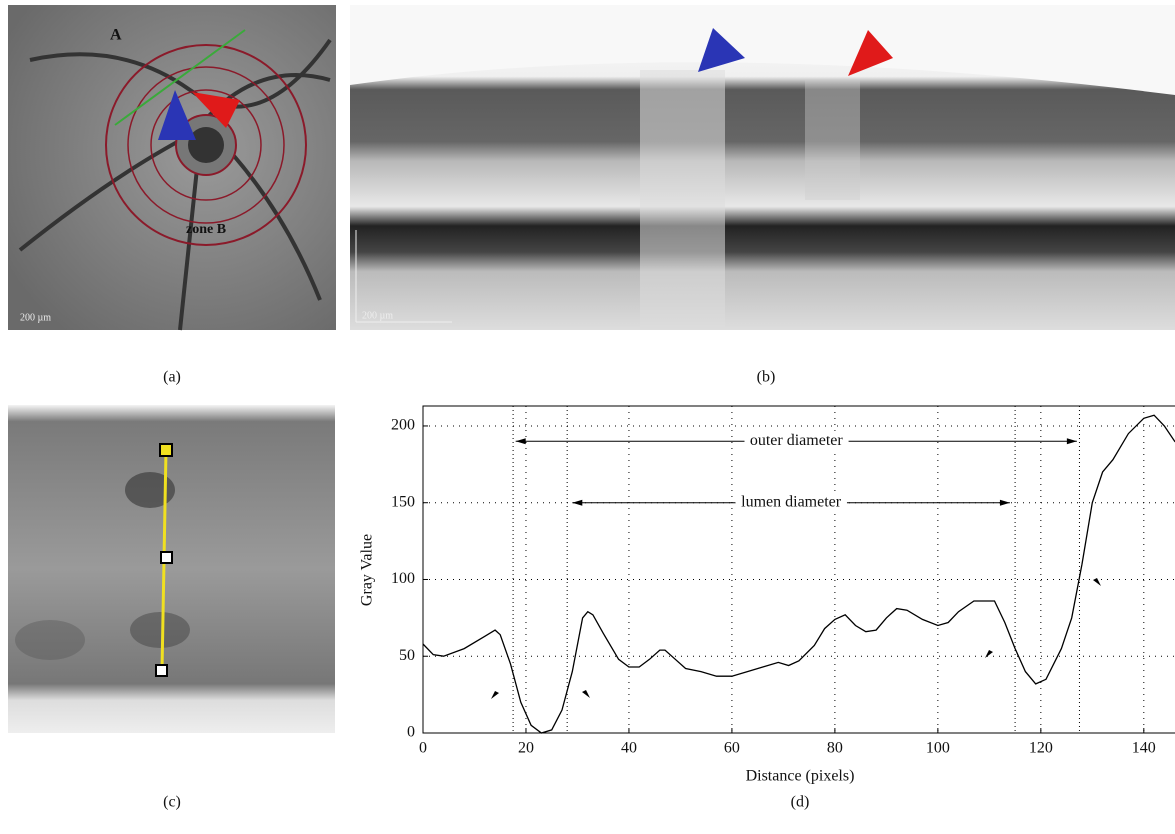 This screenshot has width=1175, height=834. What do you see at coordinates (206, 229) in the screenshot?
I see `image-label: zone B` at bounding box center [206, 229].